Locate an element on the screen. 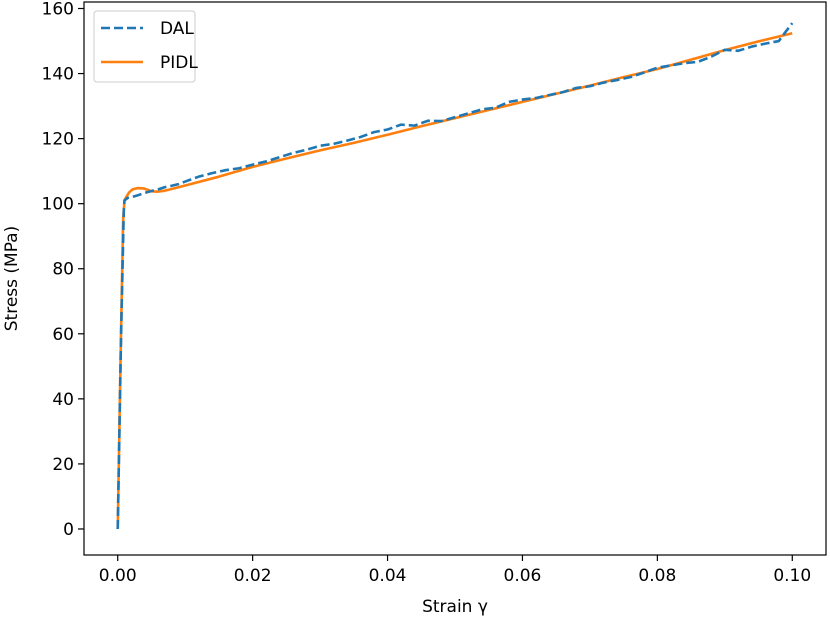  x-axis-ticks: 0.00 0.02 0.04 0.06 0.08 0.10 is located at coordinates (455, 570).